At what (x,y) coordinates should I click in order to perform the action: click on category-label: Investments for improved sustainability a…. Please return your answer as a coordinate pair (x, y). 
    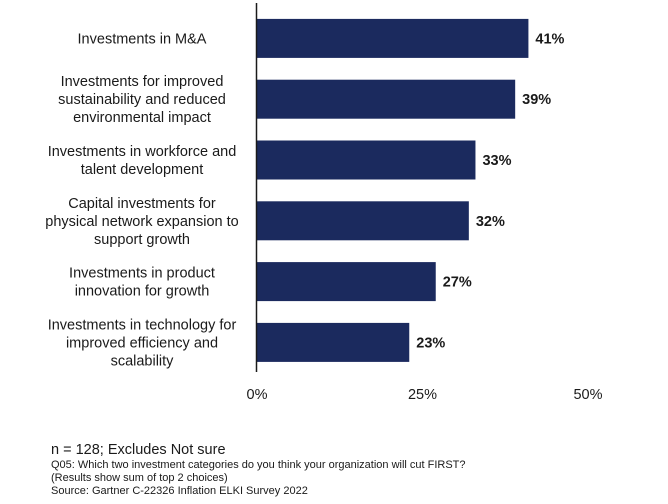
    Looking at the image, I should click on (142, 100).